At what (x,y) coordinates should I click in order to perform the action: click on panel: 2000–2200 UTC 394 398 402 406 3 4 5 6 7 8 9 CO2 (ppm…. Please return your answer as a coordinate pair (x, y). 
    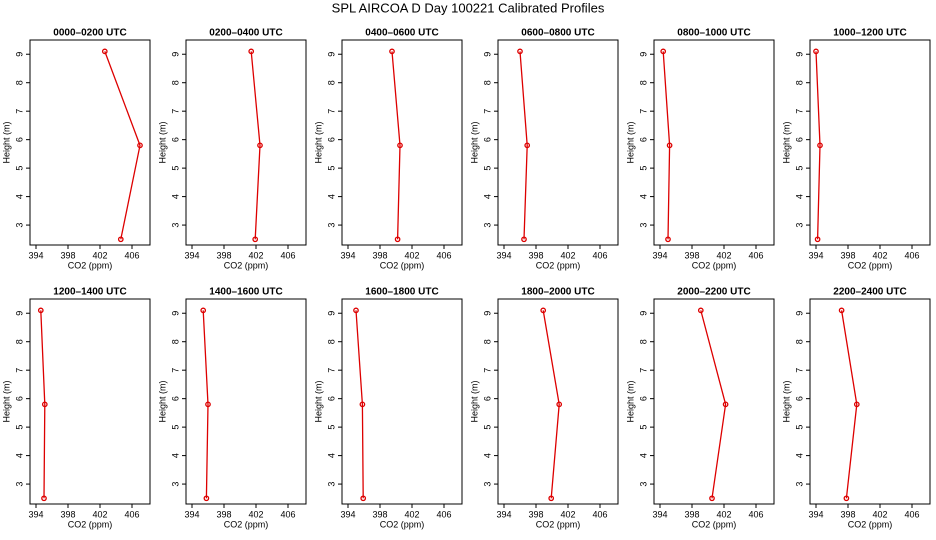
    Looking at the image, I should click on (700, 408).